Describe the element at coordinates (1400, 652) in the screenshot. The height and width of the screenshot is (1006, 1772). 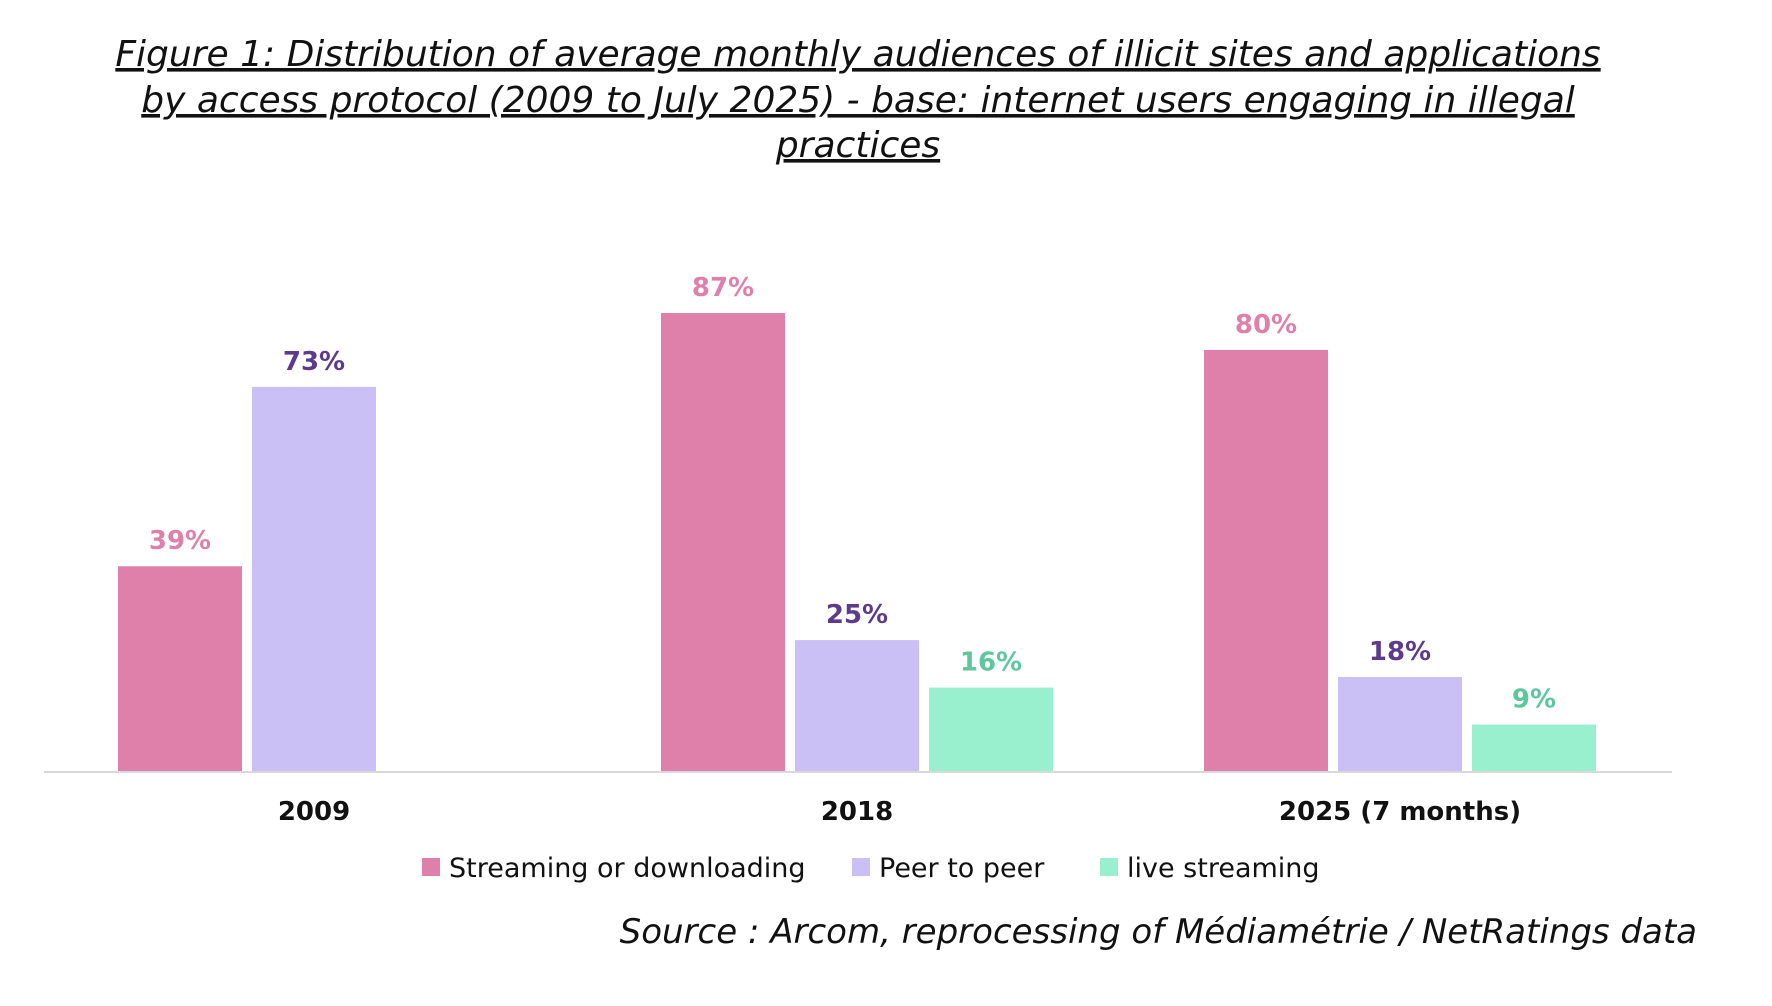
I see `bar-value-label: 18%` at that location.